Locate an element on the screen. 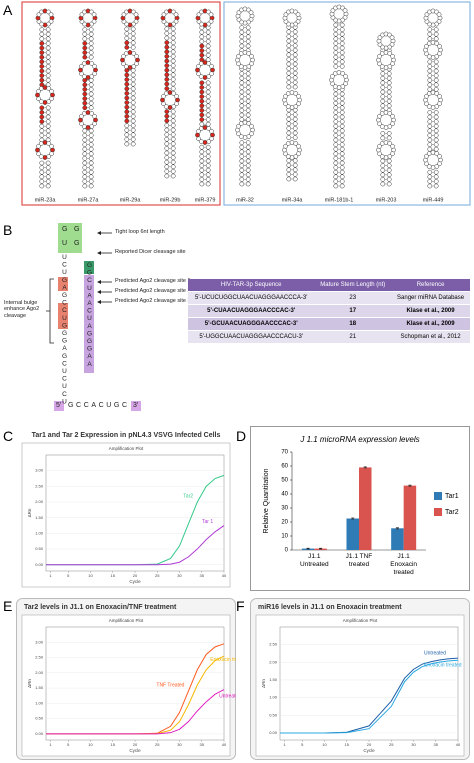 The width and height of the screenshot is (474, 763). x-tick-label: 15 is located at coordinates (113, 744).